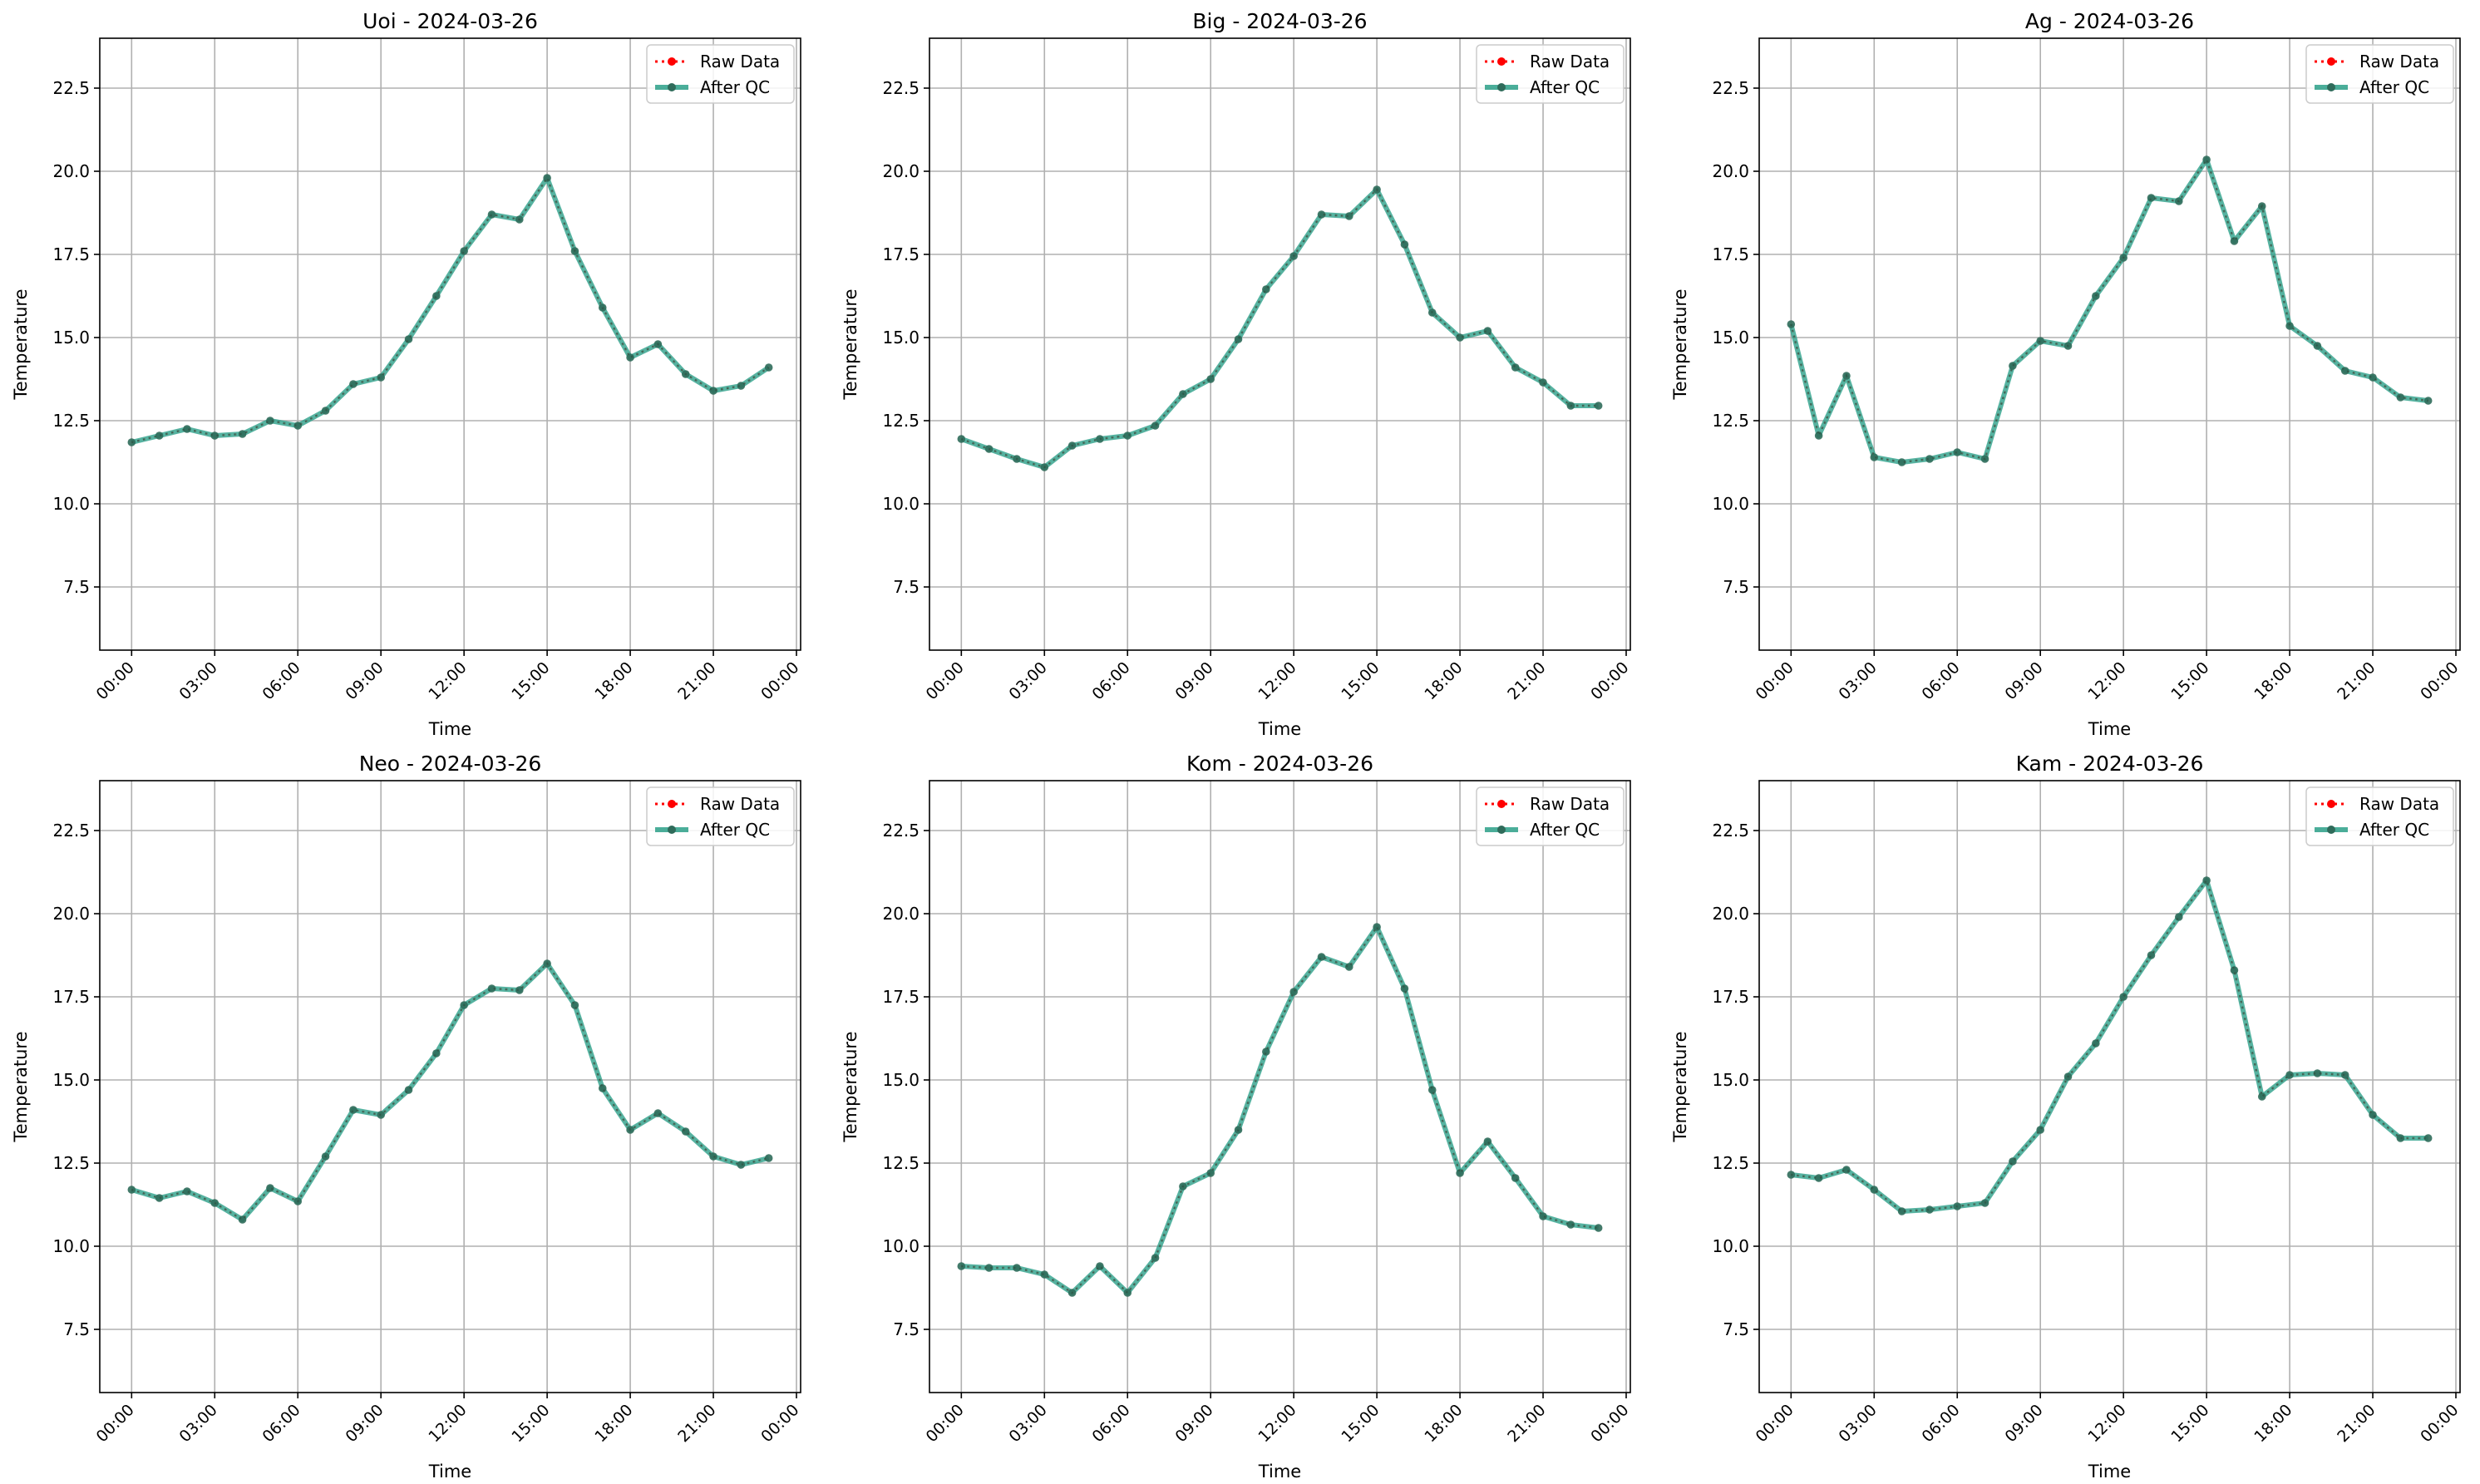 The height and width of the screenshot is (1484, 2480). I want to click on grid-lines, so click(2110, 1087).